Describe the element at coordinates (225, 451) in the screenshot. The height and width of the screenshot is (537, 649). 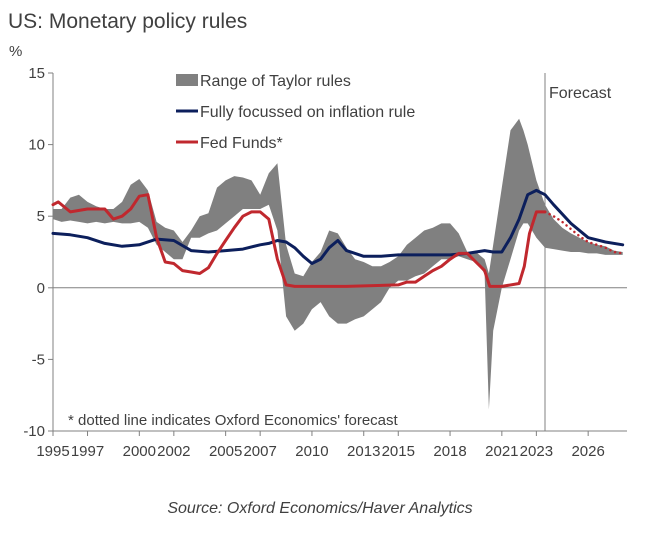
I see `x-tick-label: 2005` at that location.